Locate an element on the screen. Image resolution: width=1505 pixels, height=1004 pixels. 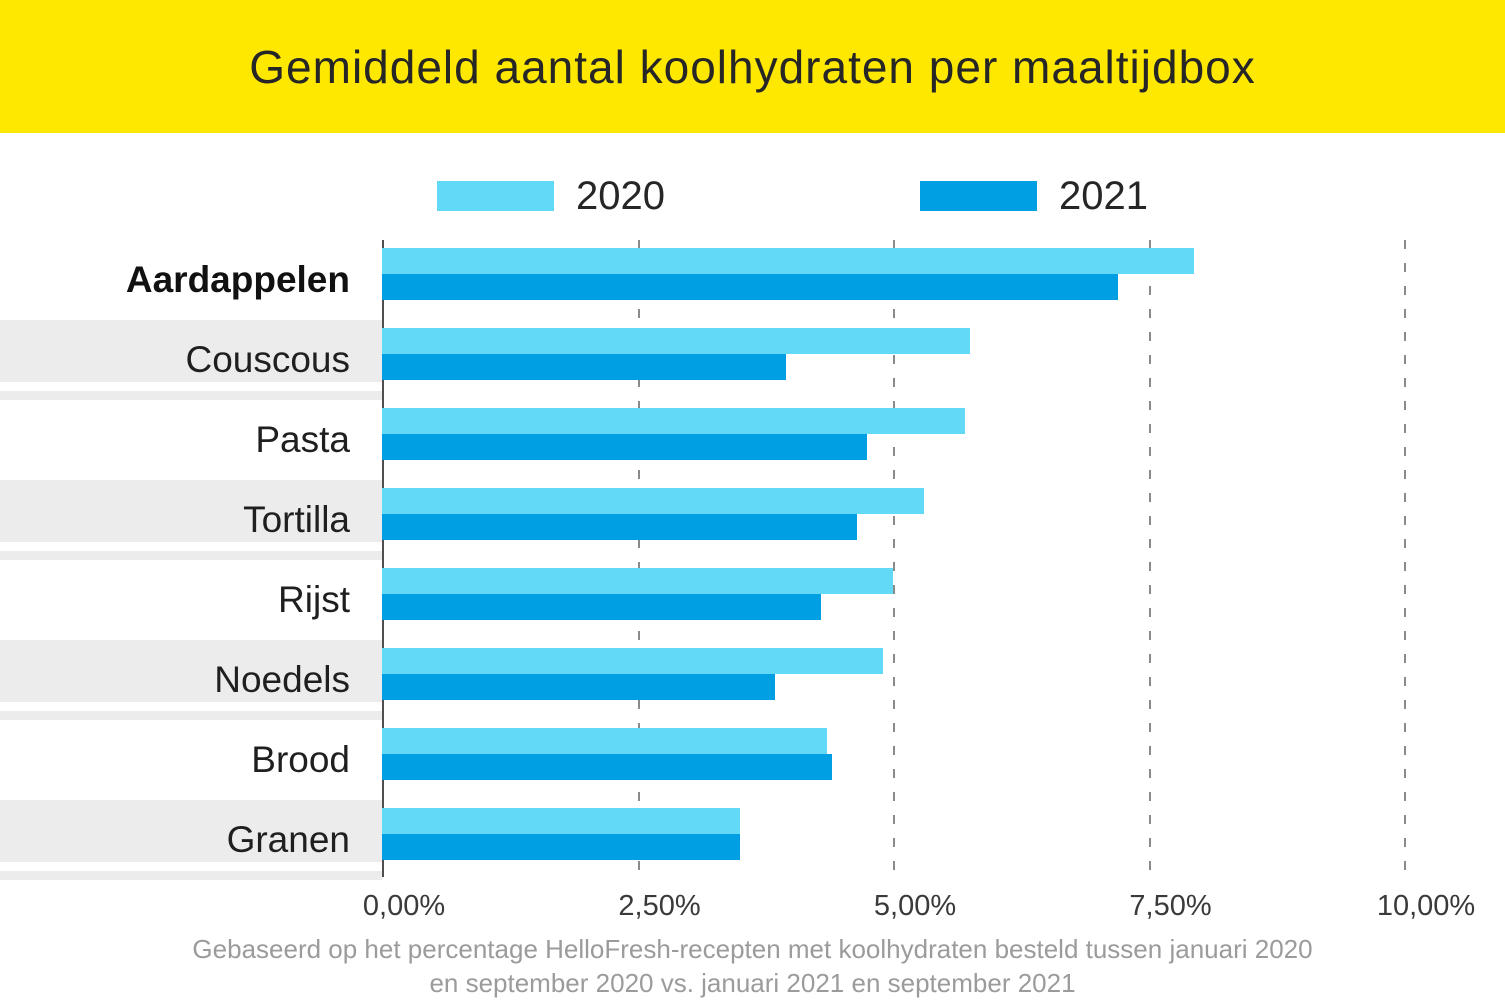
x-tick-label-10: 10,00% is located at coordinates (1426, 906).